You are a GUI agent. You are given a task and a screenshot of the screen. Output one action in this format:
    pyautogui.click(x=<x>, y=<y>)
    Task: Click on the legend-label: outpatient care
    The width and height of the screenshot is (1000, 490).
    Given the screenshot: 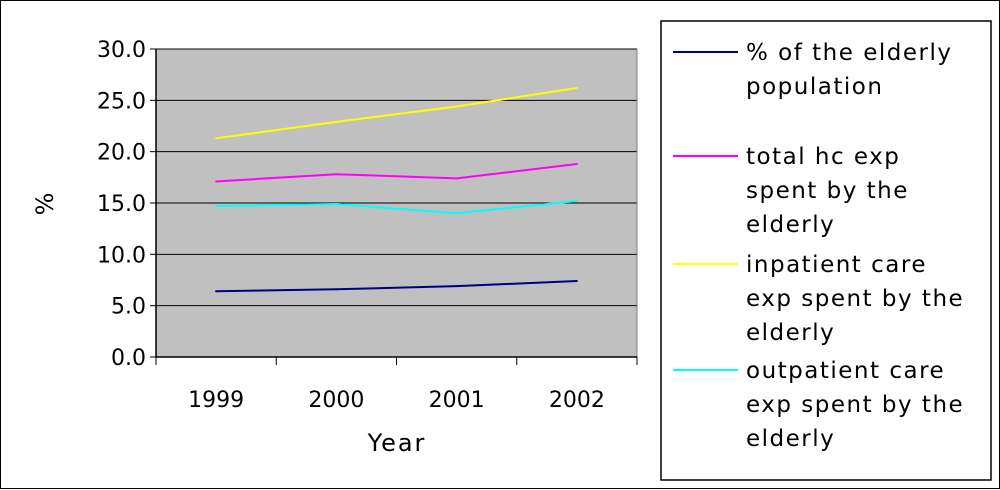 What is the action you would take?
    pyautogui.click(x=845, y=371)
    